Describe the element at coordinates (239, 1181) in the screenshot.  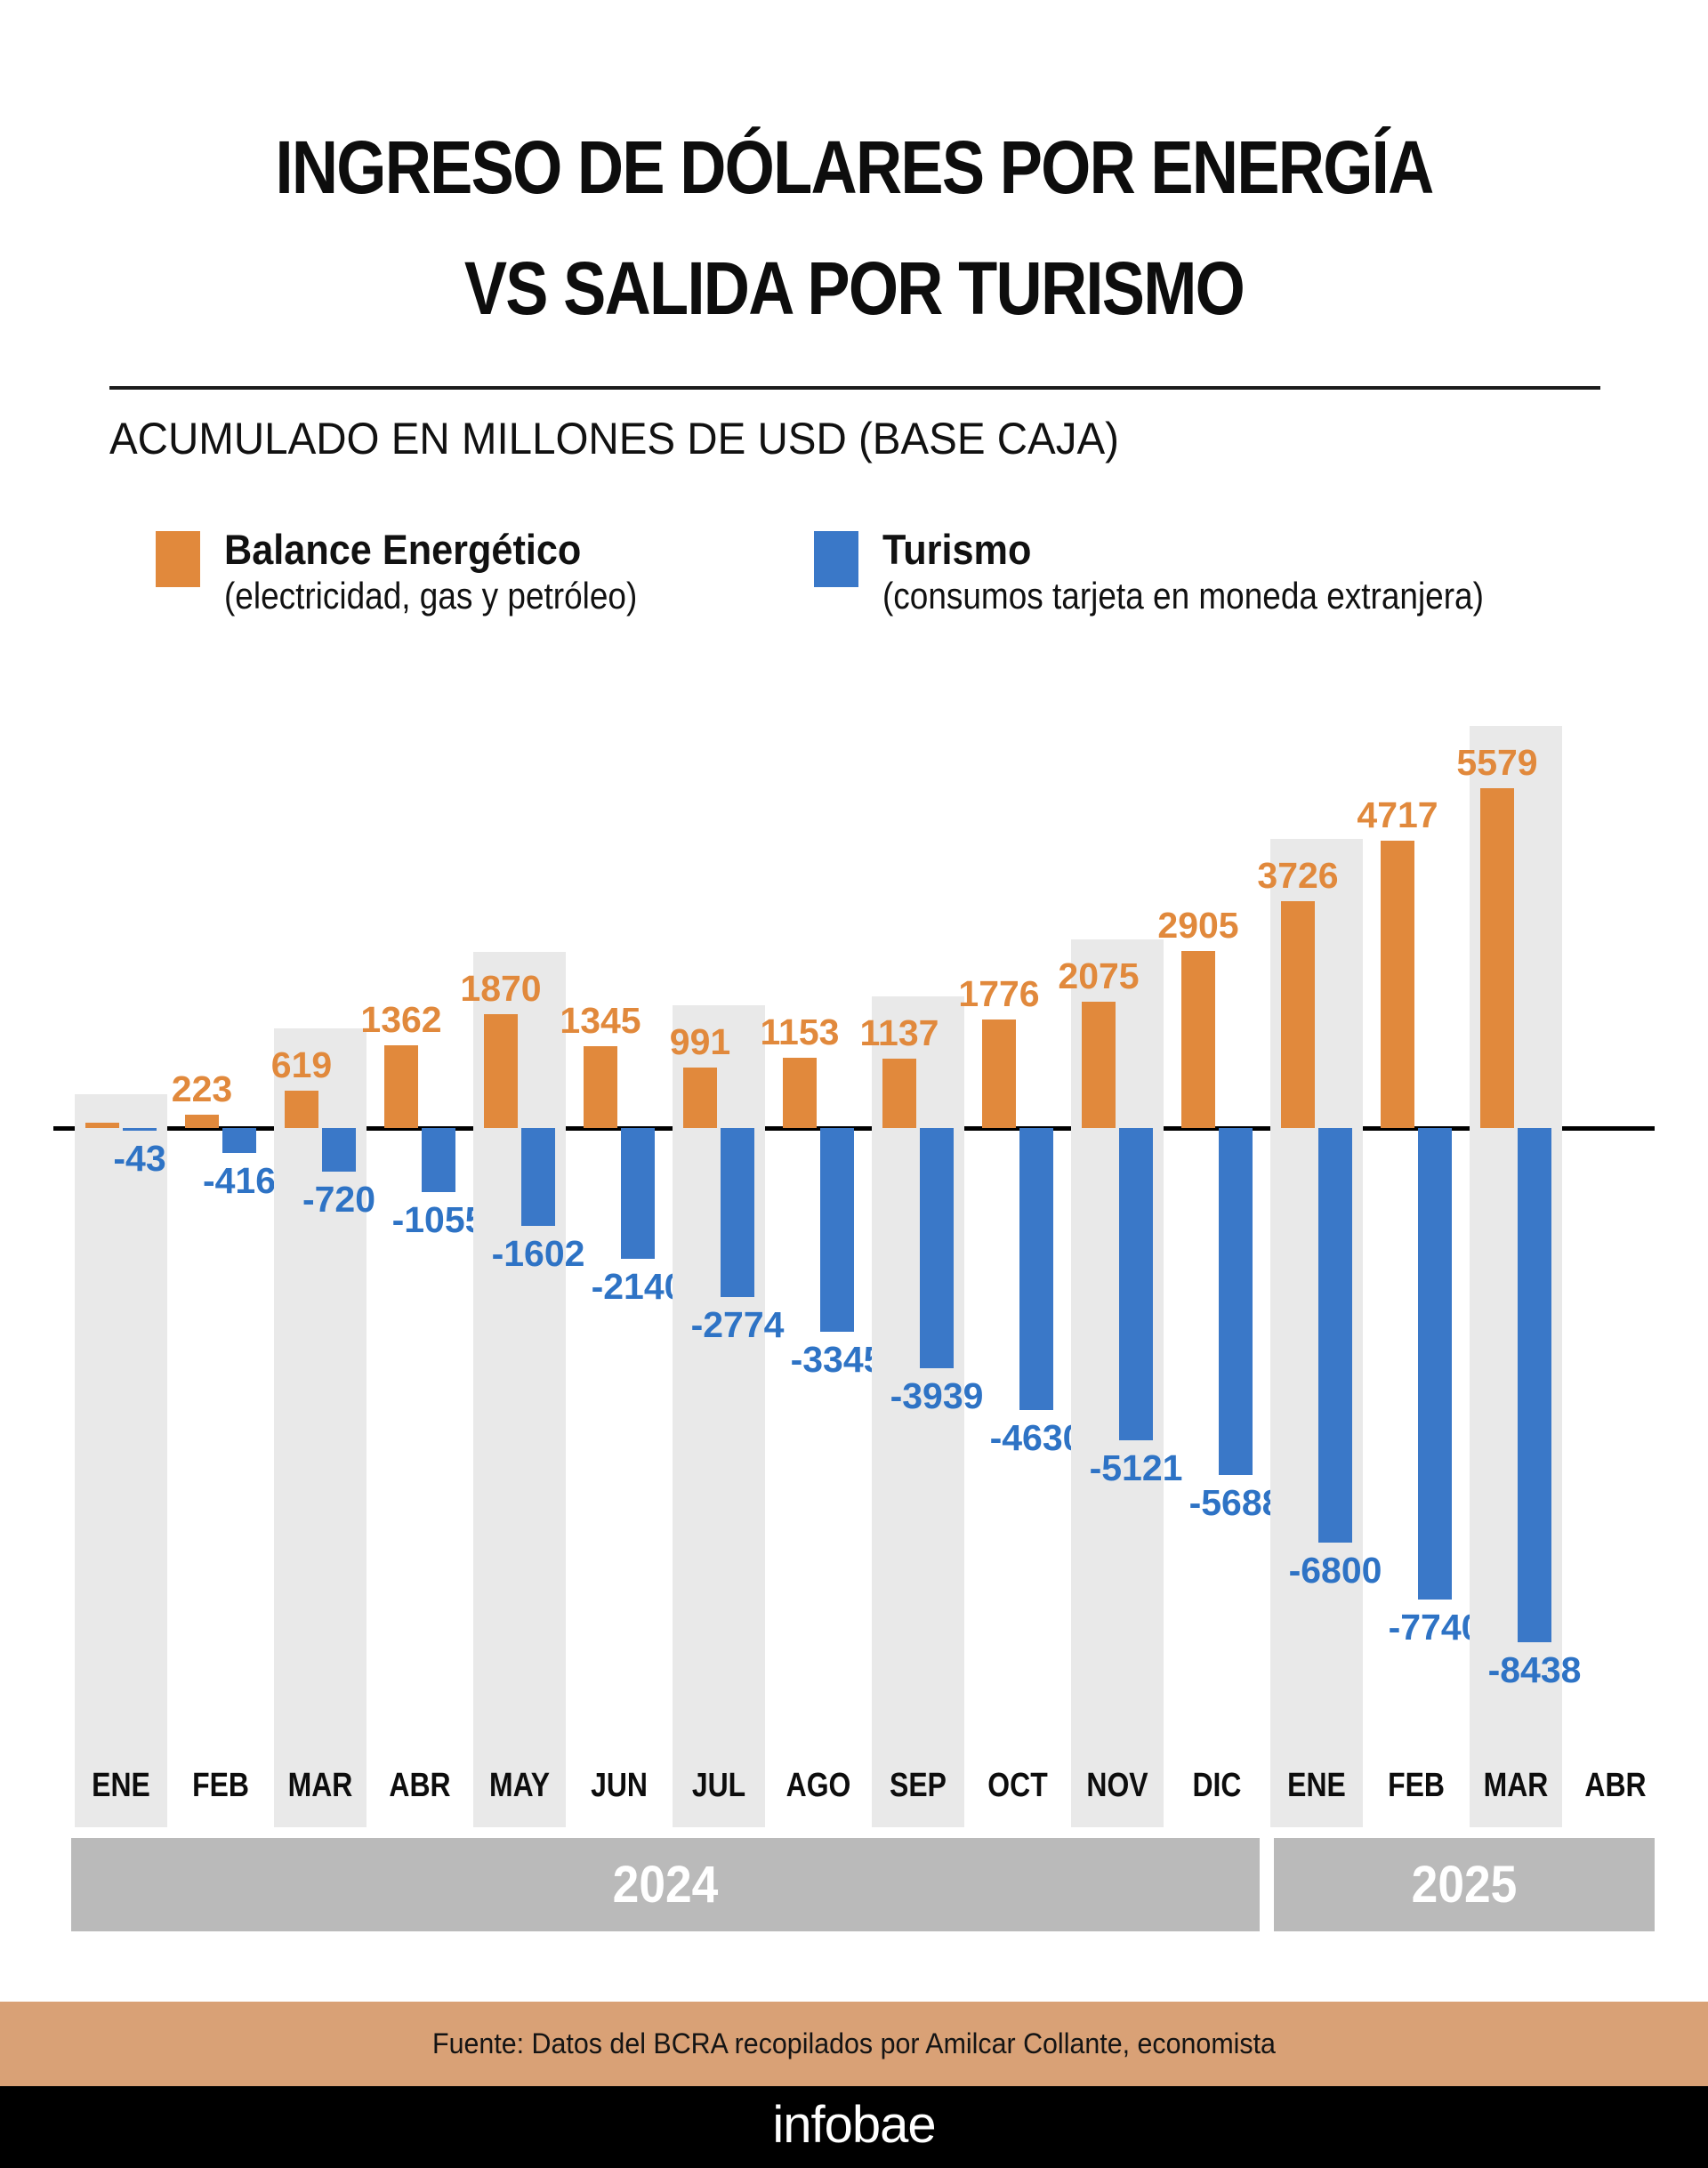
I see `turismo-value-label: -416` at that location.